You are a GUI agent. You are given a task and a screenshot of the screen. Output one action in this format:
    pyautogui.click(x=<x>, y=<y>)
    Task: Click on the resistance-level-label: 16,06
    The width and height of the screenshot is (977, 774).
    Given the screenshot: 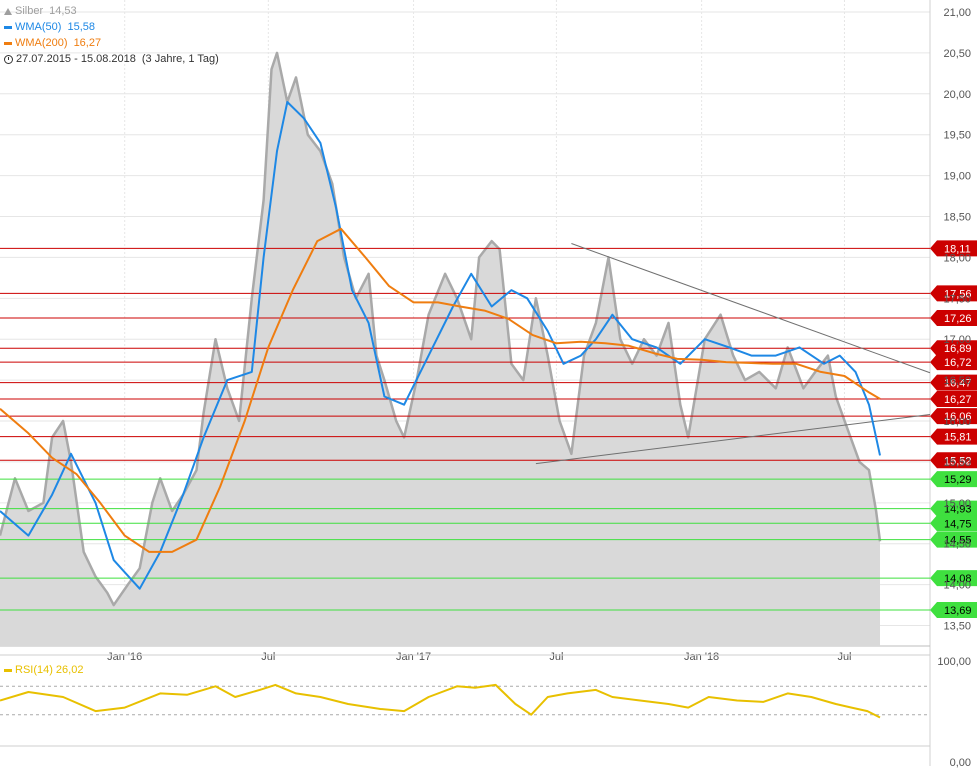 What is the action you would take?
    pyautogui.click(x=953, y=416)
    